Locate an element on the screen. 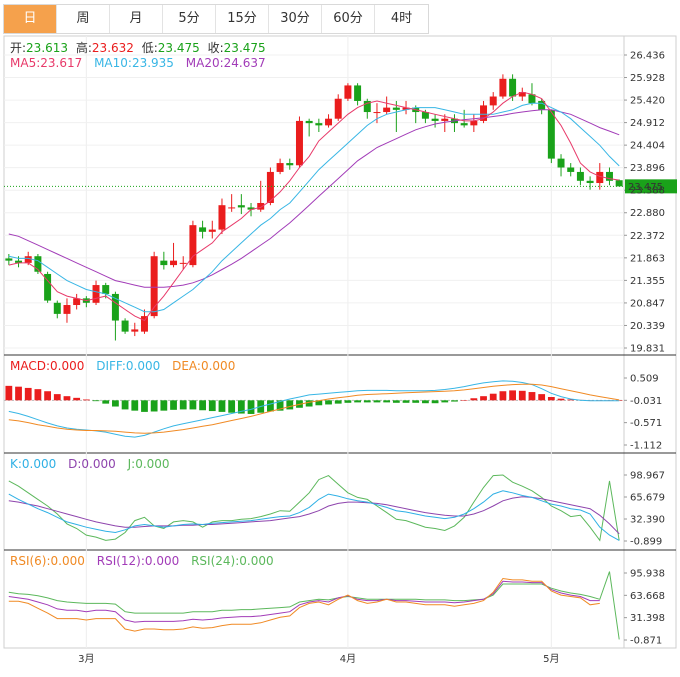 This screenshot has height=677, width=680. kdj-tick-label: 65.679 is located at coordinates (647, 497).